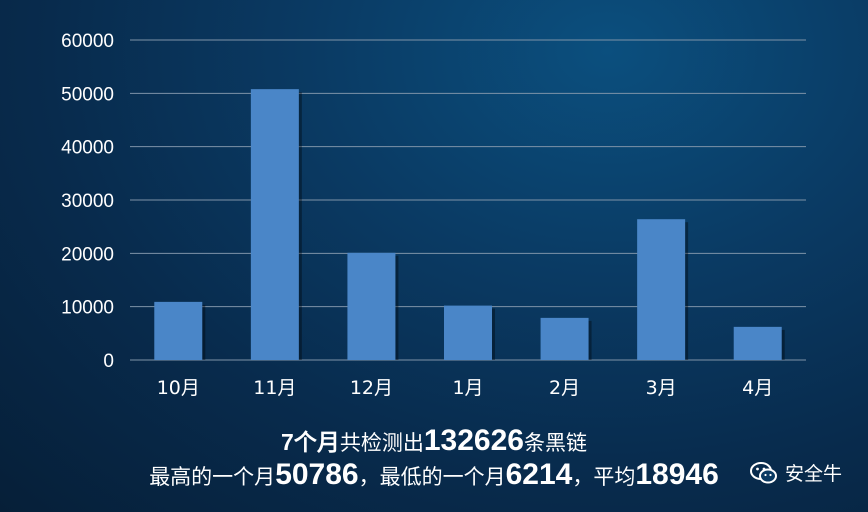 The image size is (868, 512). I want to click on x-tick-label: 1月, so click(467, 388).